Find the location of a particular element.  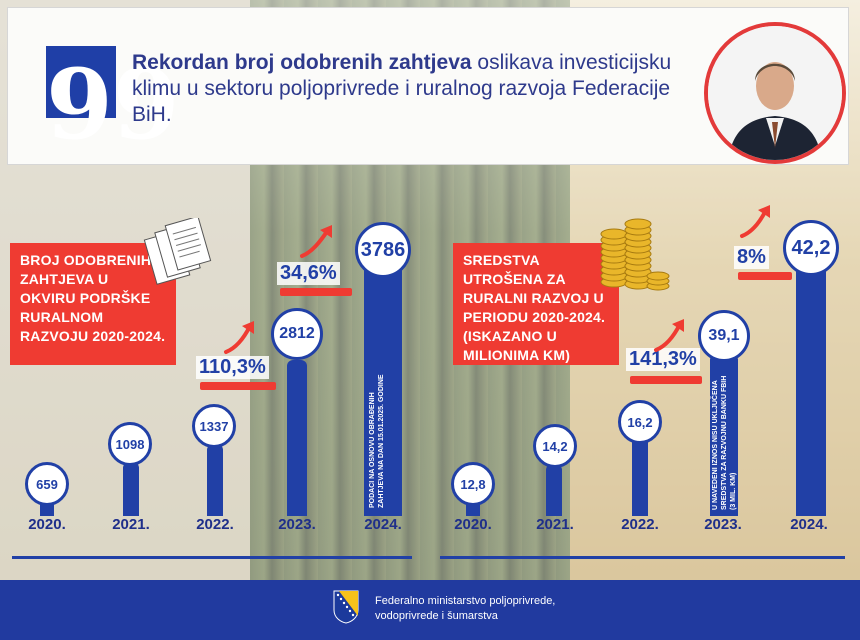

coins-icon is located at coordinates (635, 254).